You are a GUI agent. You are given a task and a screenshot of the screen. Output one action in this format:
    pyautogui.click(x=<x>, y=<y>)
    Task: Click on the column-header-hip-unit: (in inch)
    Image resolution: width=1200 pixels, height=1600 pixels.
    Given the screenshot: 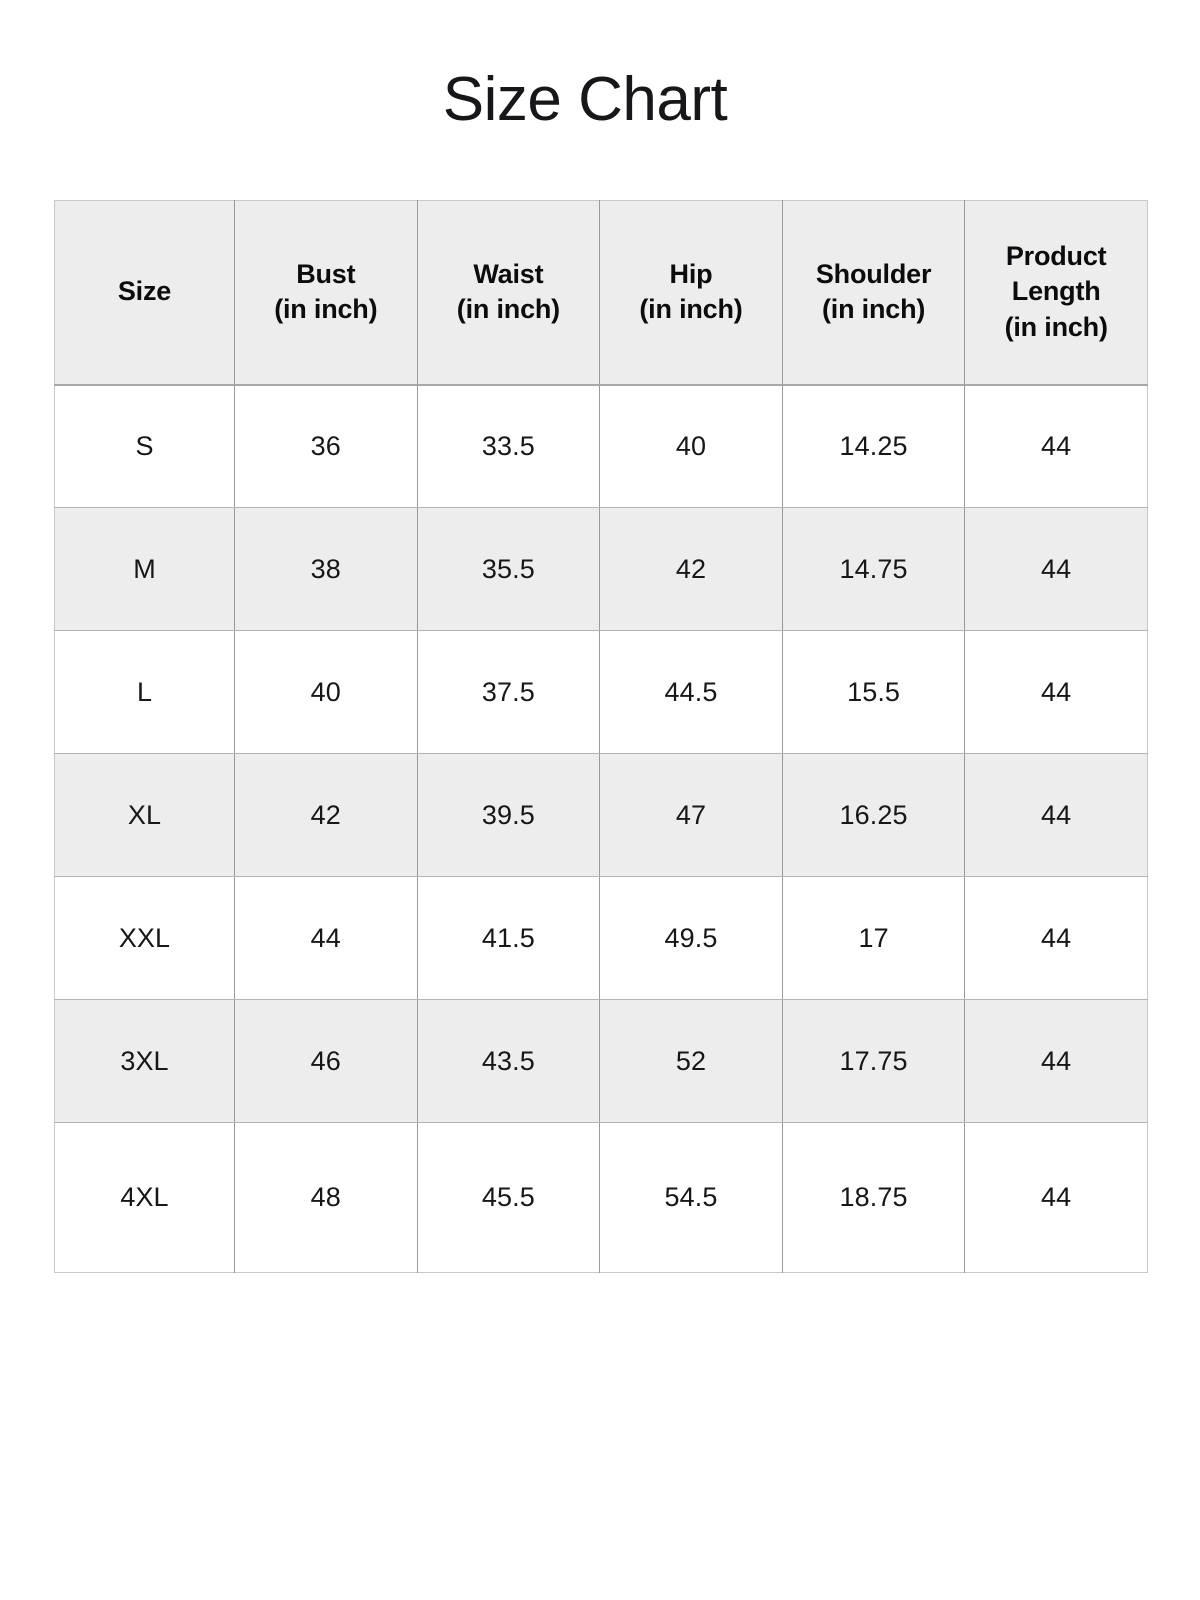 What is the action you would take?
    pyautogui.click(x=691, y=309)
    